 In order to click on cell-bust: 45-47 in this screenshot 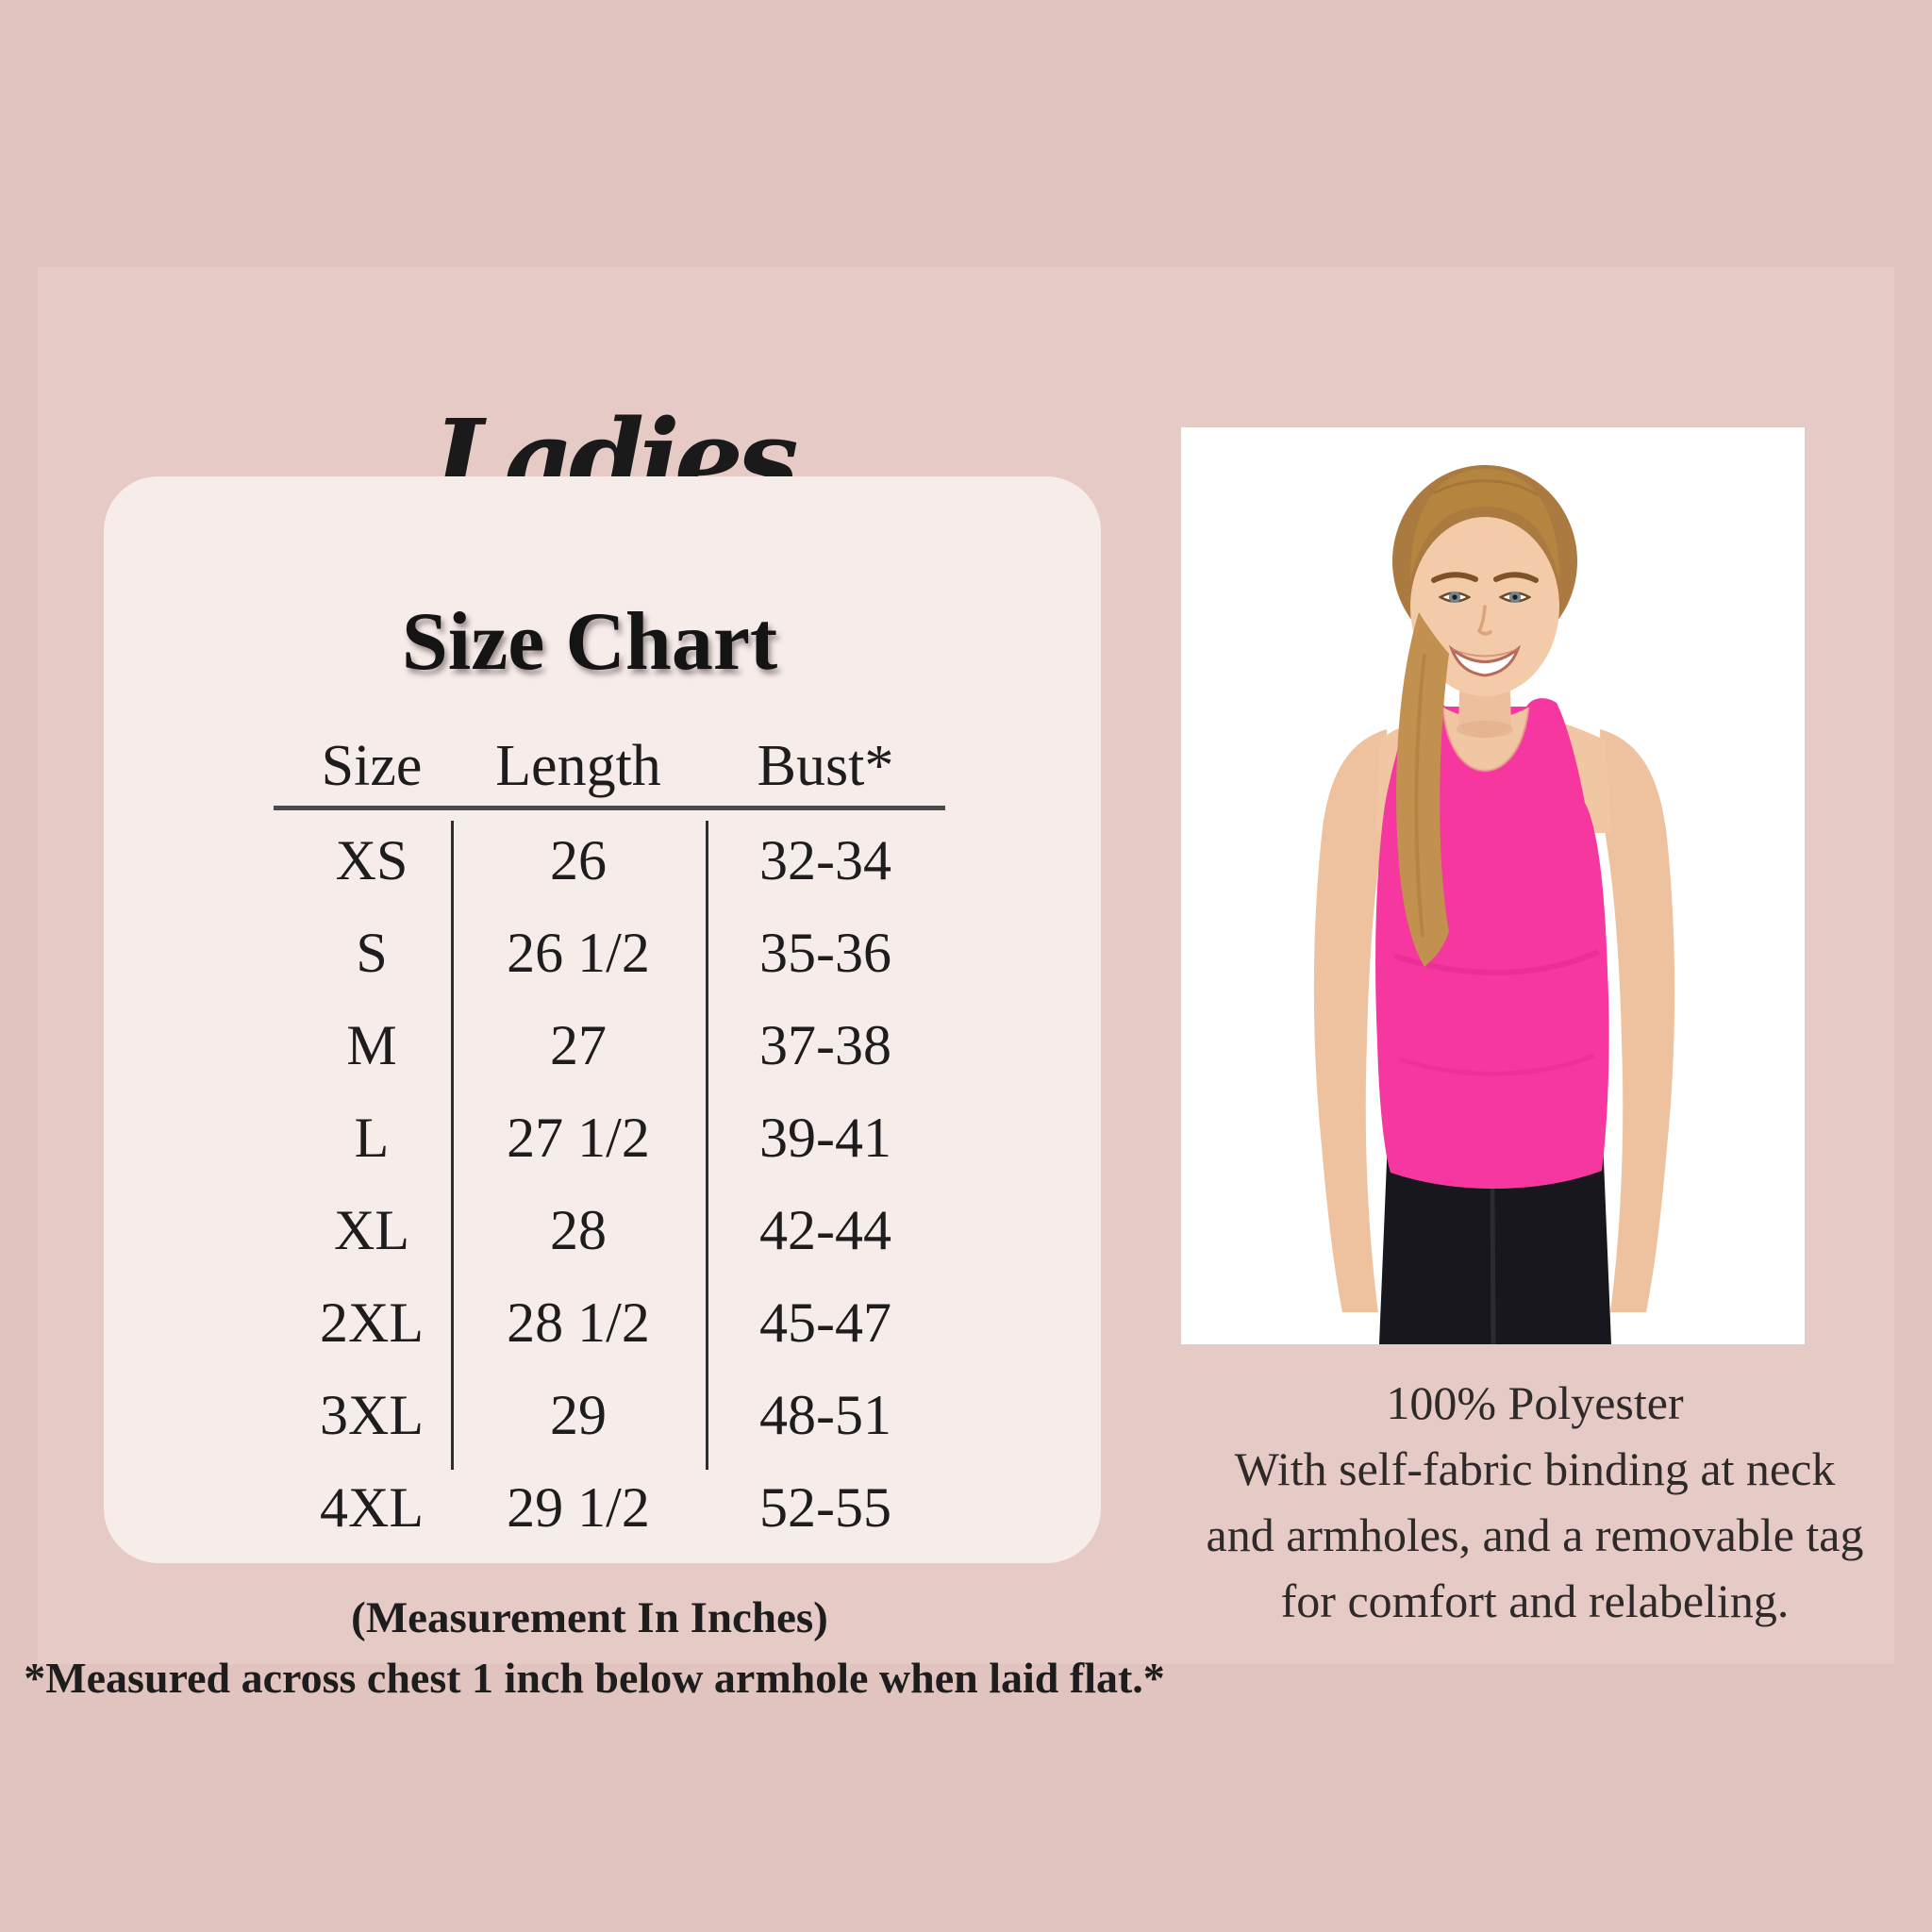, I will do `click(825, 1322)`.